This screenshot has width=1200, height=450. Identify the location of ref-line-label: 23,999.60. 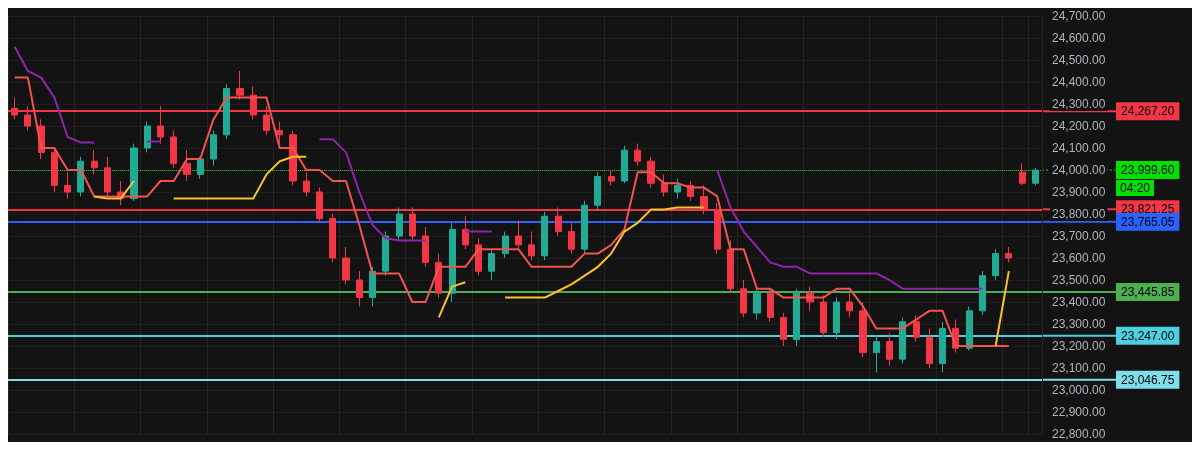
(1148, 170).